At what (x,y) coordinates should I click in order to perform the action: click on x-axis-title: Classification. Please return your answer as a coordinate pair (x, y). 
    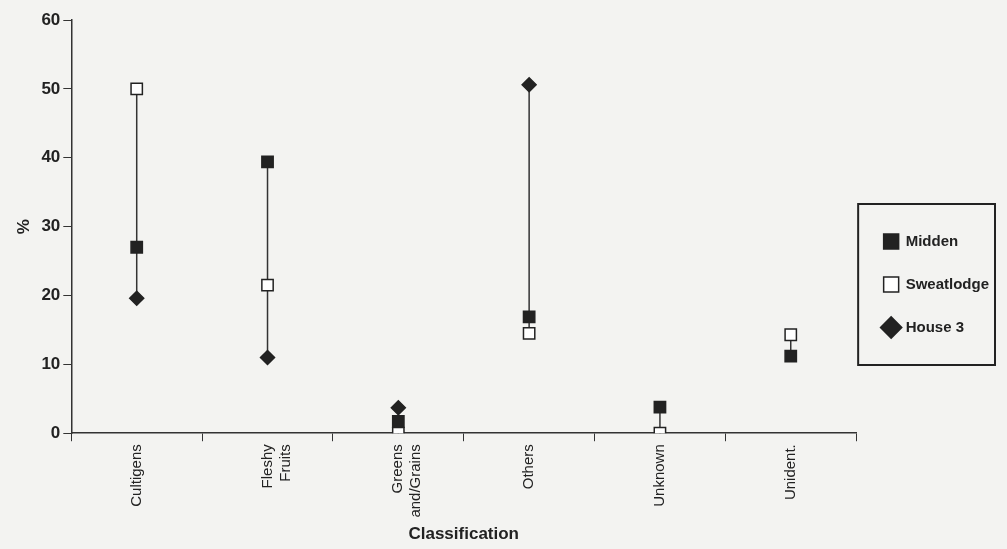
    Looking at the image, I should click on (463, 534).